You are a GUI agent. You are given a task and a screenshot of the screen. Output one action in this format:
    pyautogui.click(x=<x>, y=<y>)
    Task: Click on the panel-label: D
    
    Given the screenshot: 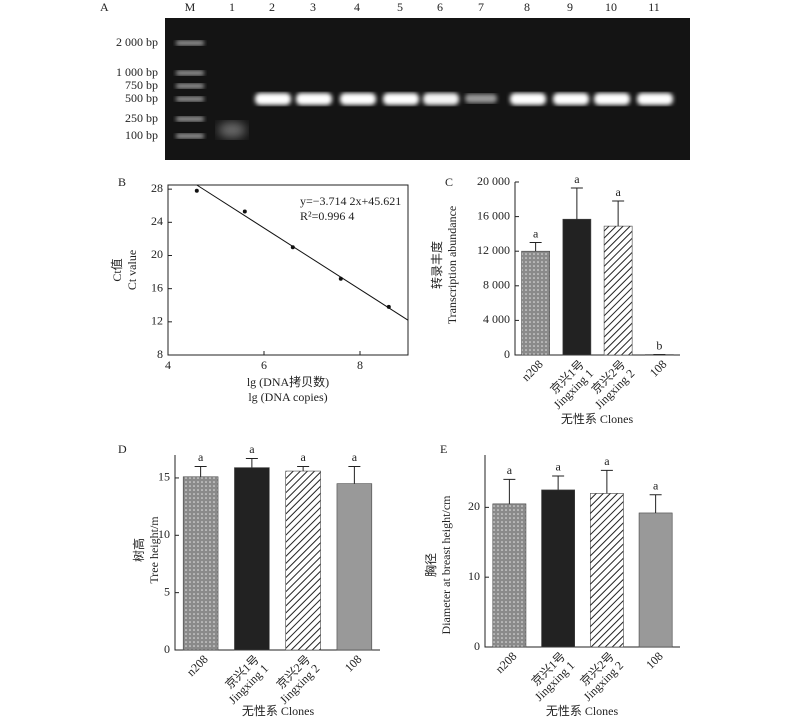 What is the action you would take?
    pyautogui.click(x=122, y=449)
    